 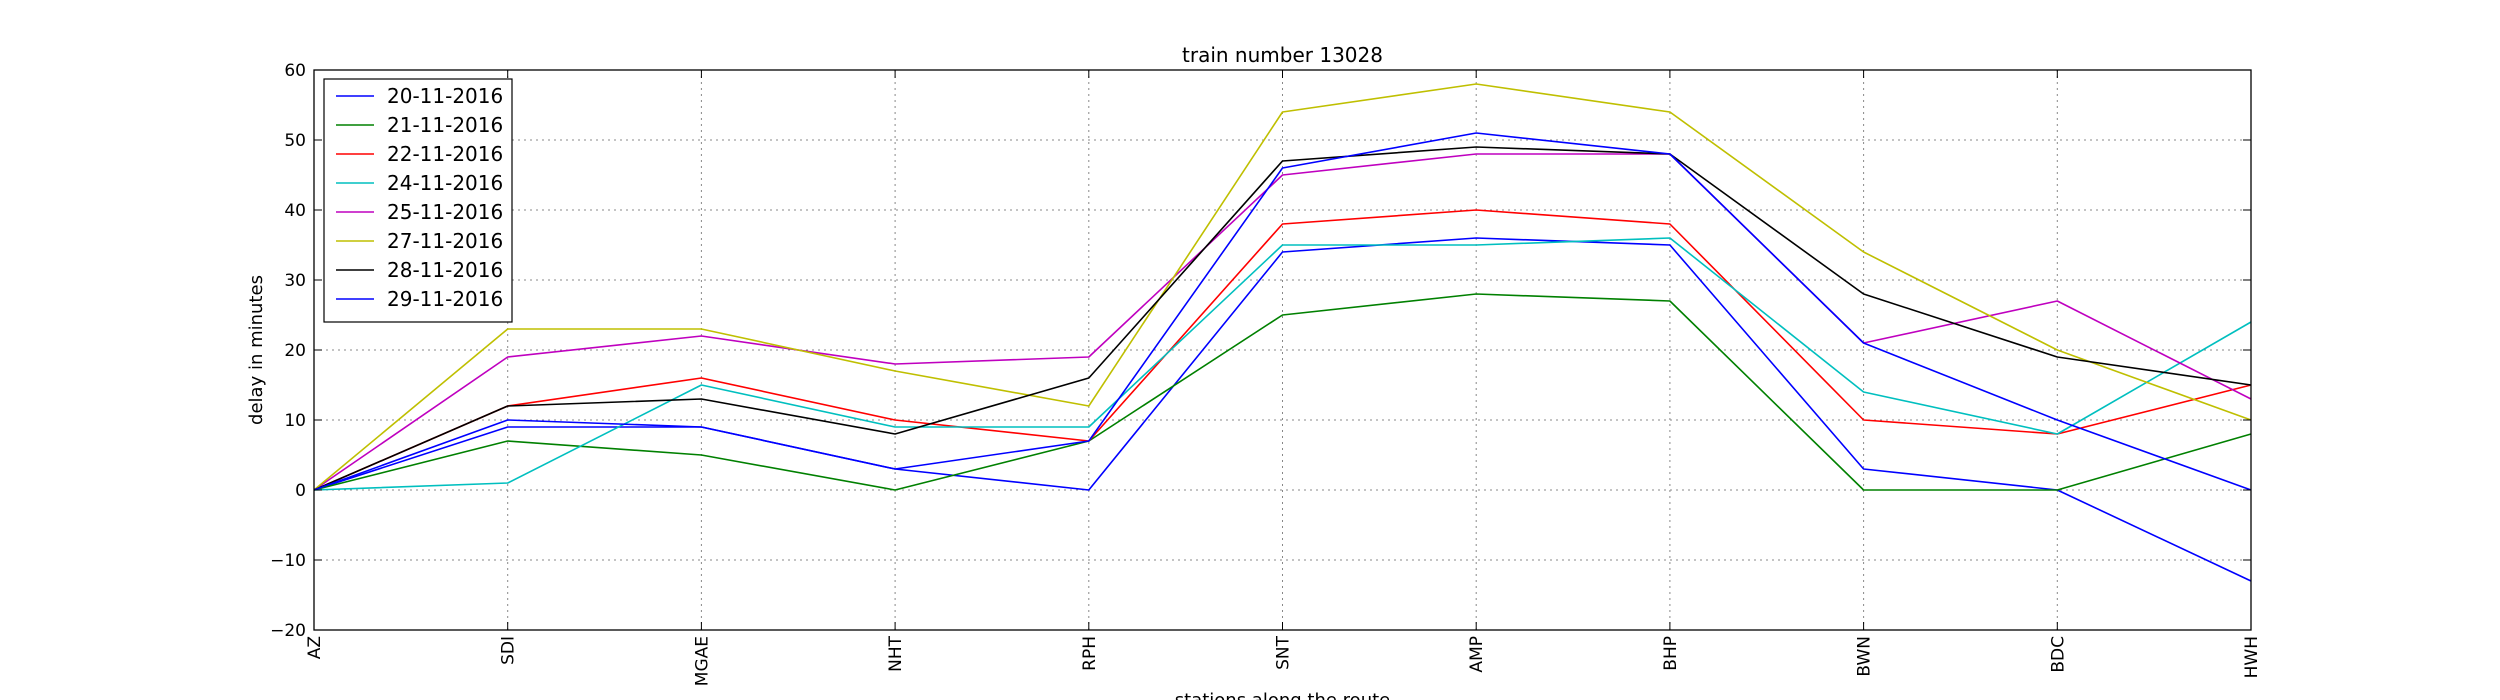 What do you see at coordinates (2252, 657) in the screenshot?
I see `x-tick-label: HWH` at bounding box center [2252, 657].